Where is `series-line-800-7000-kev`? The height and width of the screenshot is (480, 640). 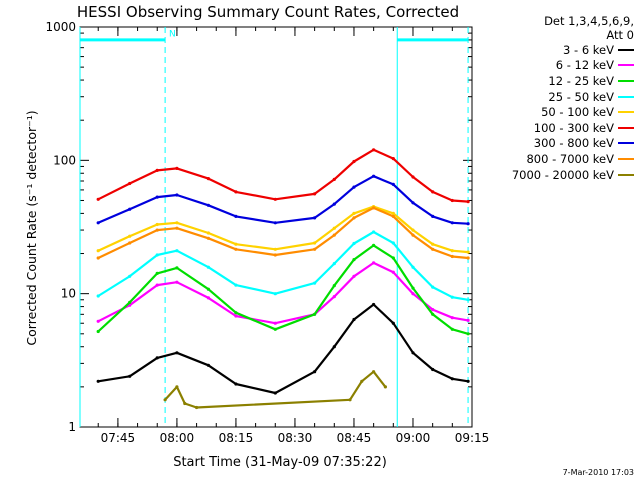
series-line-800-7000-kev is located at coordinates (283, 233).